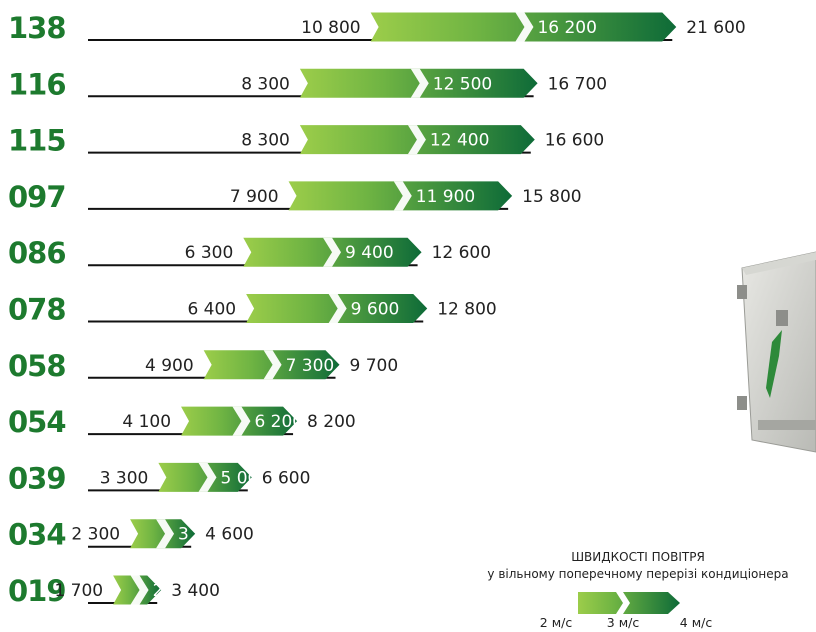 This screenshot has height=632, width=816. What do you see at coordinates (306, 141) in the screenshot?
I see `chart-row: 115 8 300 12 400 16 600` at bounding box center [306, 141].